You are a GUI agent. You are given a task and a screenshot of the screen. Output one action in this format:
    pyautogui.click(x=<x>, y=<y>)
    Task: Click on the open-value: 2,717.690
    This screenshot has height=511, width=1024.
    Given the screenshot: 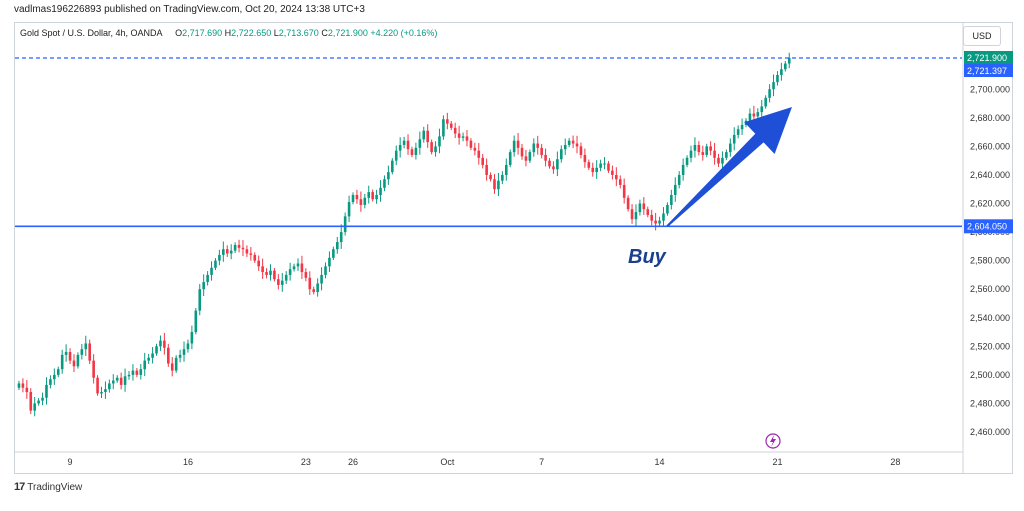 What is the action you would take?
    pyautogui.click(x=202, y=33)
    